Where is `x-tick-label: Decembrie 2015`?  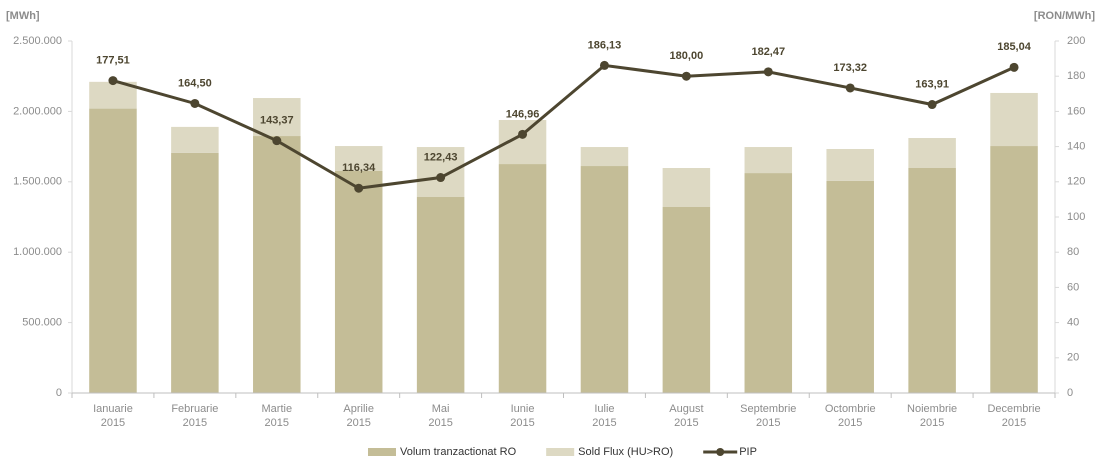 x-tick-label: Decembrie 2015 is located at coordinates (1013, 416).